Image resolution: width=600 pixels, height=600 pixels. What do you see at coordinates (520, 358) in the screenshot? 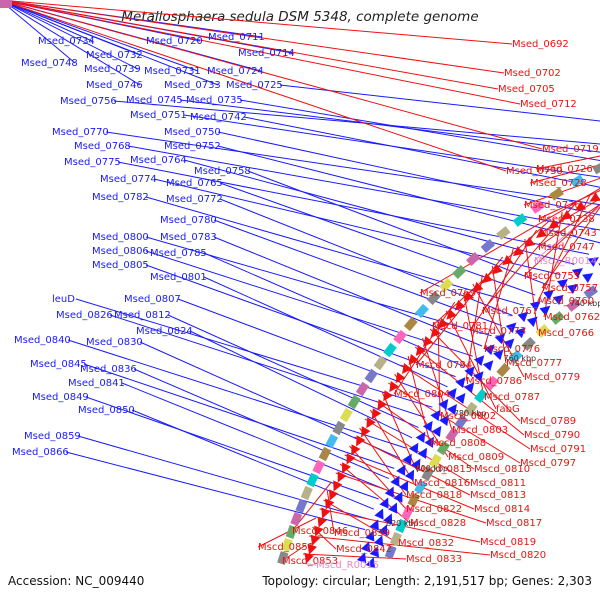
I see `tick-label: 760 kbp` at bounding box center [520, 358].